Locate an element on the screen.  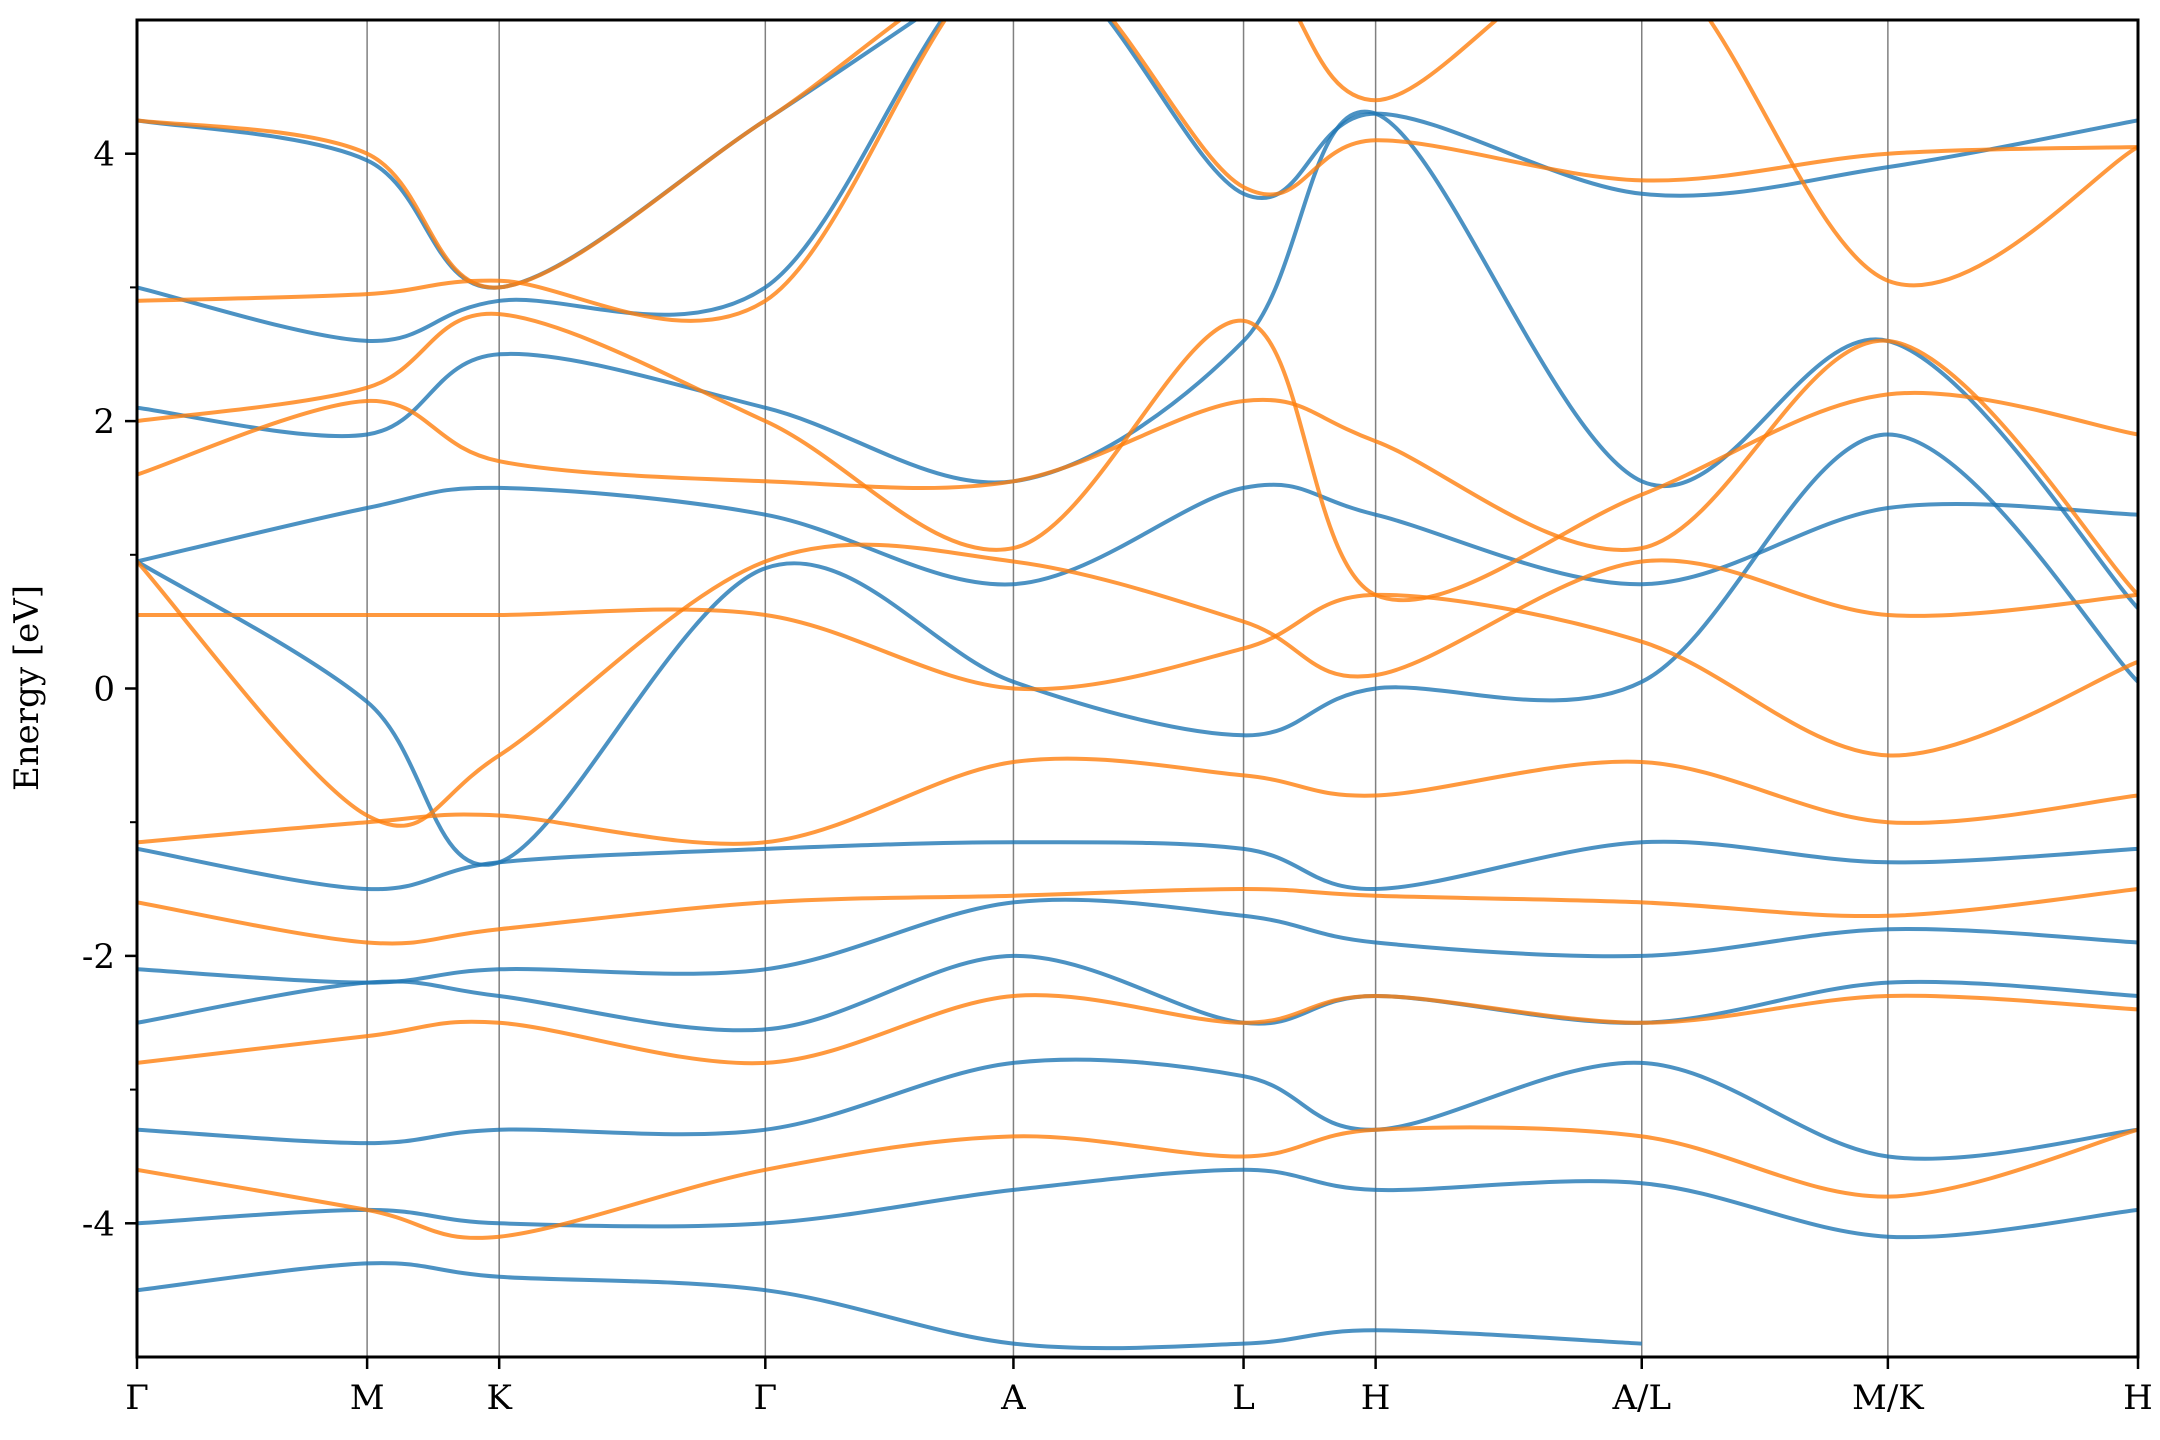
y-tick-label-0: 4 is located at coordinates (104, 155).